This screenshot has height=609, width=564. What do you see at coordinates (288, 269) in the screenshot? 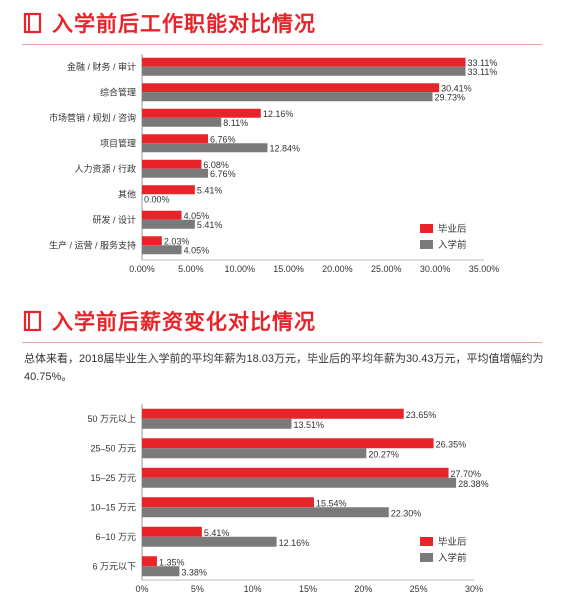
I see `x-tick-label: 15.00%` at bounding box center [288, 269].